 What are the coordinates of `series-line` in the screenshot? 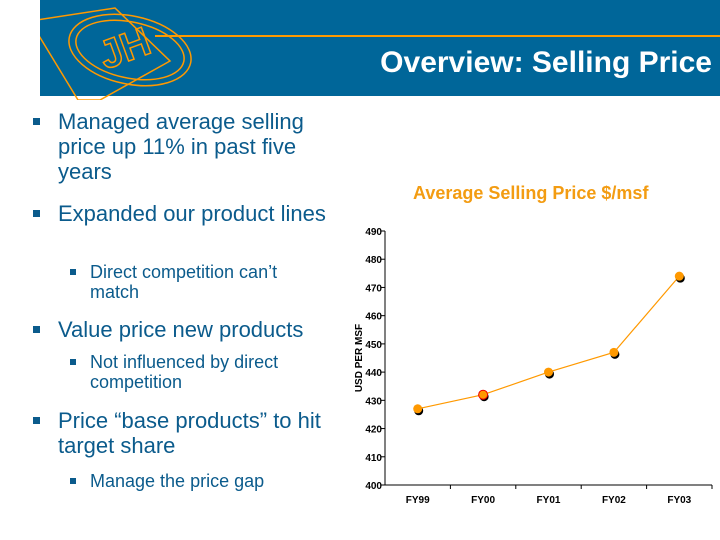 It's located at (548, 342).